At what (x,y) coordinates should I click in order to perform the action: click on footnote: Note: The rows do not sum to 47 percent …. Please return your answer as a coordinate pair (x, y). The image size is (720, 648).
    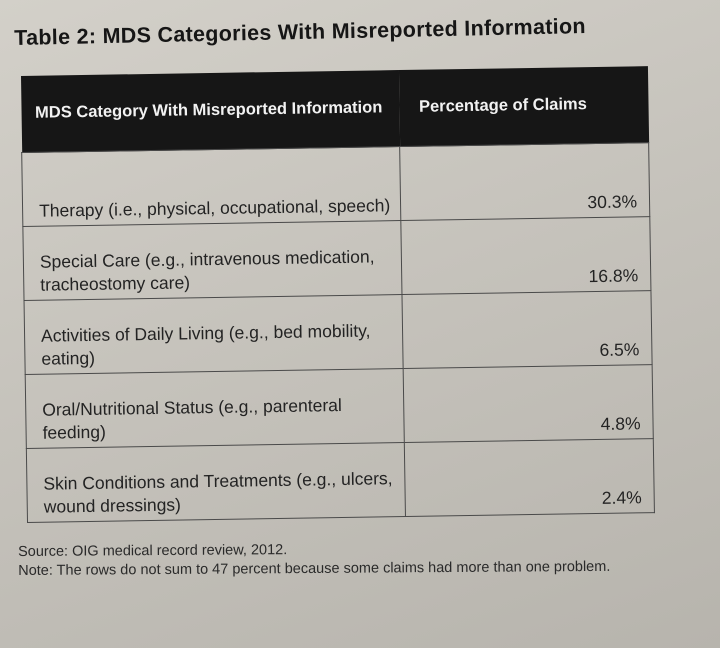
    Looking at the image, I should click on (314, 568).